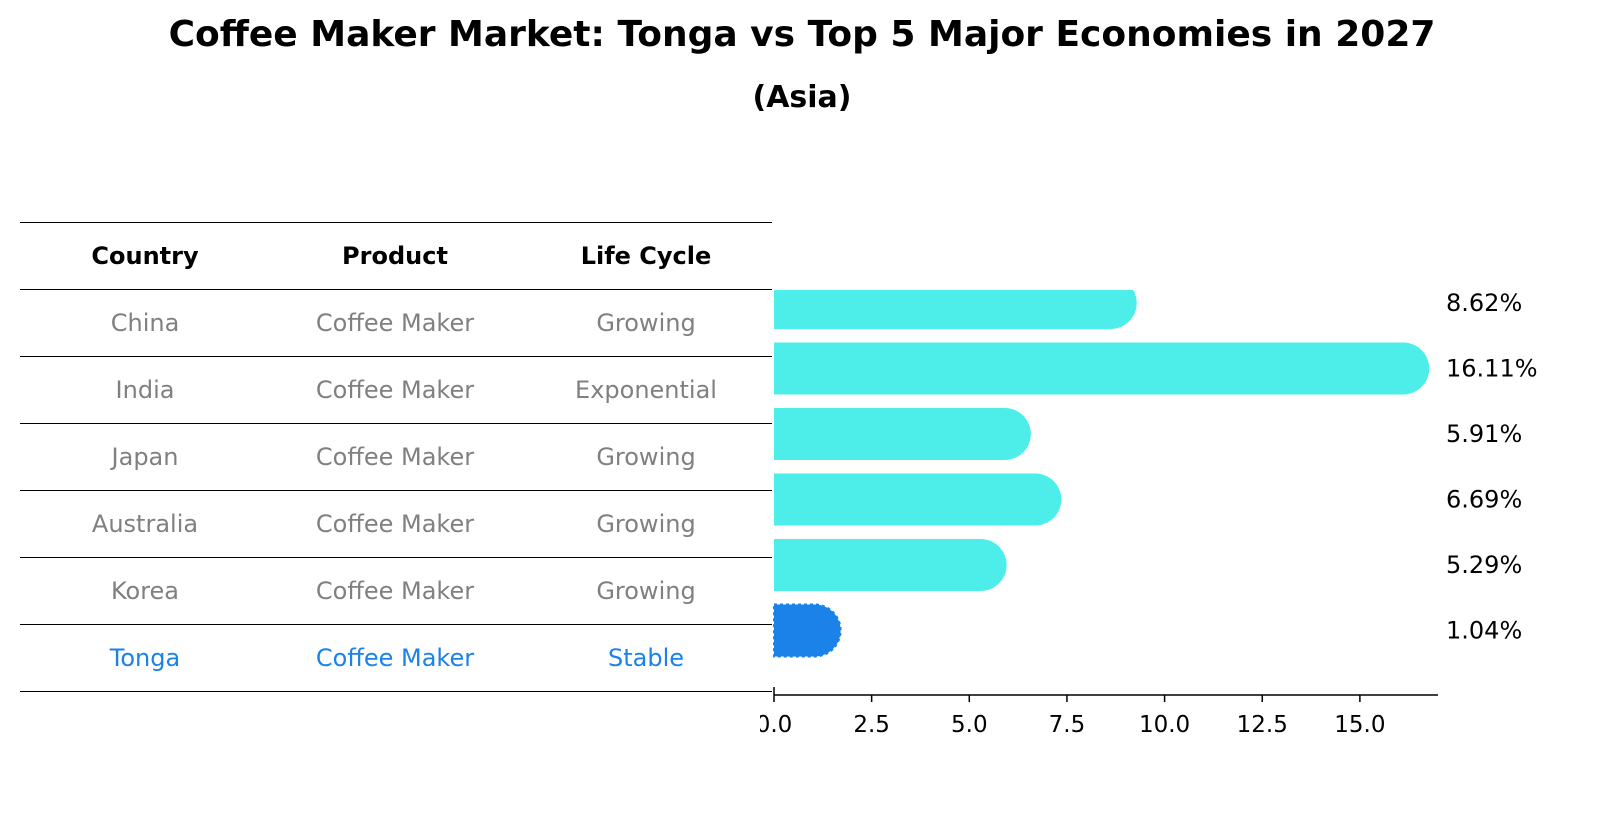  What do you see at coordinates (145, 457) in the screenshot?
I see `country-cell: Japan` at bounding box center [145, 457].